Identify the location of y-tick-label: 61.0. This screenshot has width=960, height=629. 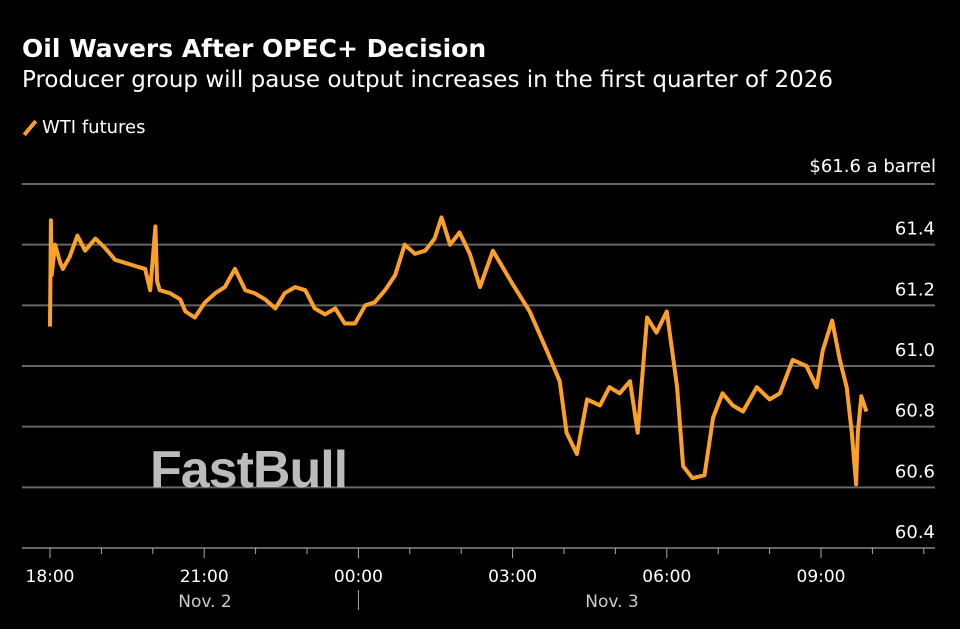
(915, 350).